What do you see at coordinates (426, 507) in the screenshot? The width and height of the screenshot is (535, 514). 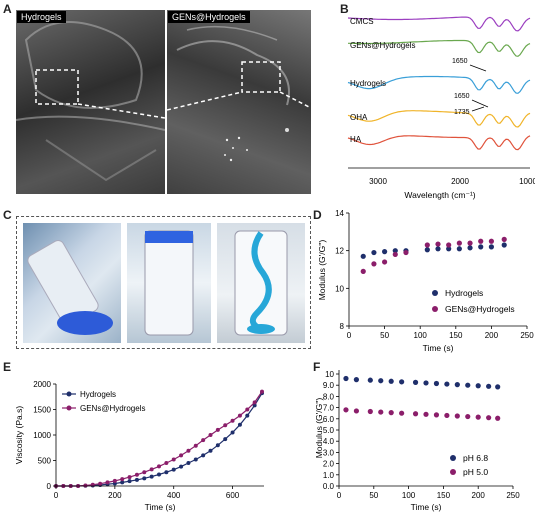 I see `ph-x-label: Time (s)` at bounding box center [426, 507].